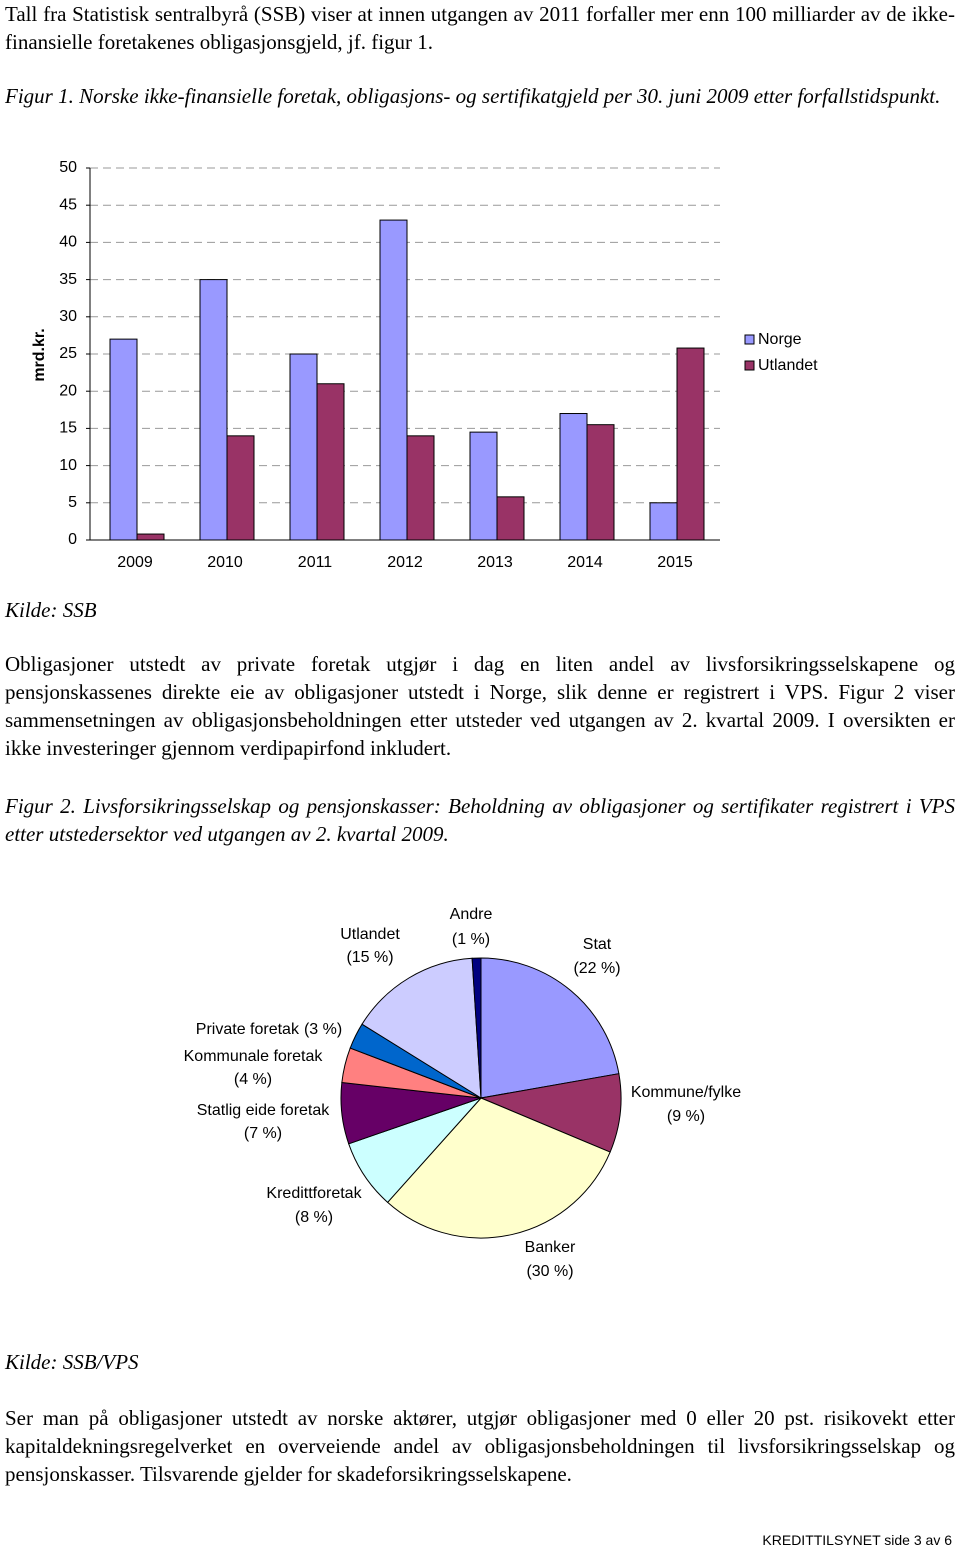  Describe the element at coordinates (68, 390) in the screenshot. I see `y-tick-label: 20` at that location.